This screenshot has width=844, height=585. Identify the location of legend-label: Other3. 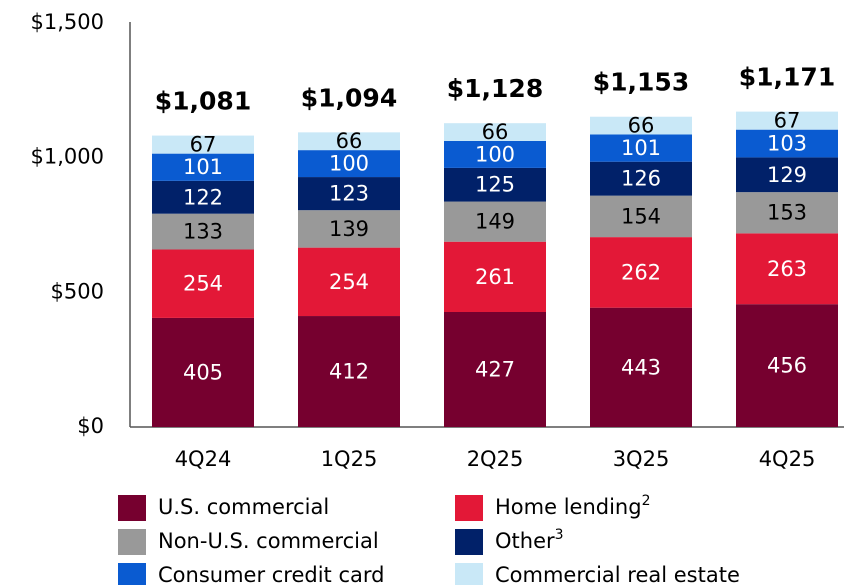
(529, 540).